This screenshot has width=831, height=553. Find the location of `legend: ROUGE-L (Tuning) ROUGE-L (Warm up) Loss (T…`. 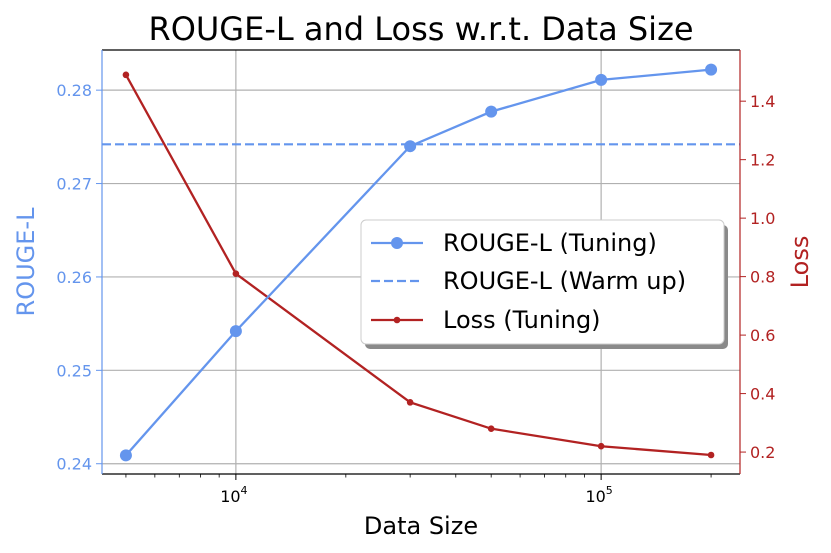

legend: ROUGE-L (Tuning) ROUGE-L (Warm up) Loss (T… is located at coordinates (544, 284).